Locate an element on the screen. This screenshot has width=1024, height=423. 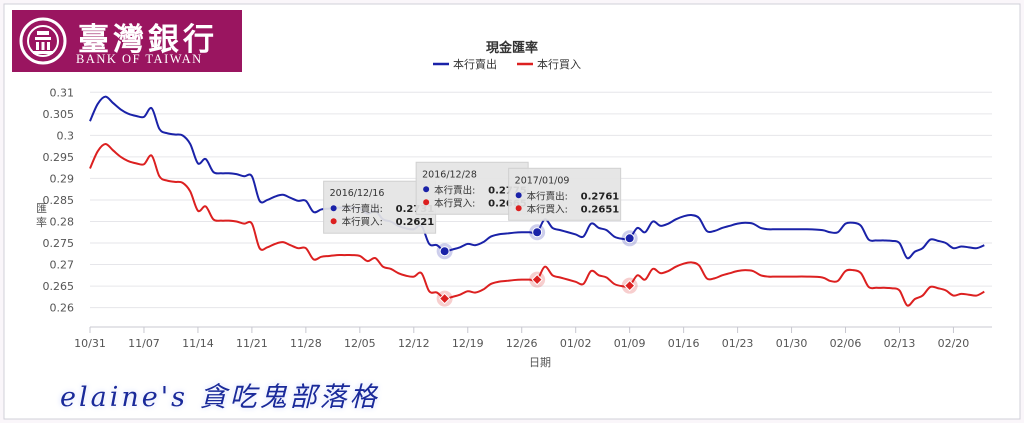
y-tick-label: 0.285 is located at coordinates (59, 200).